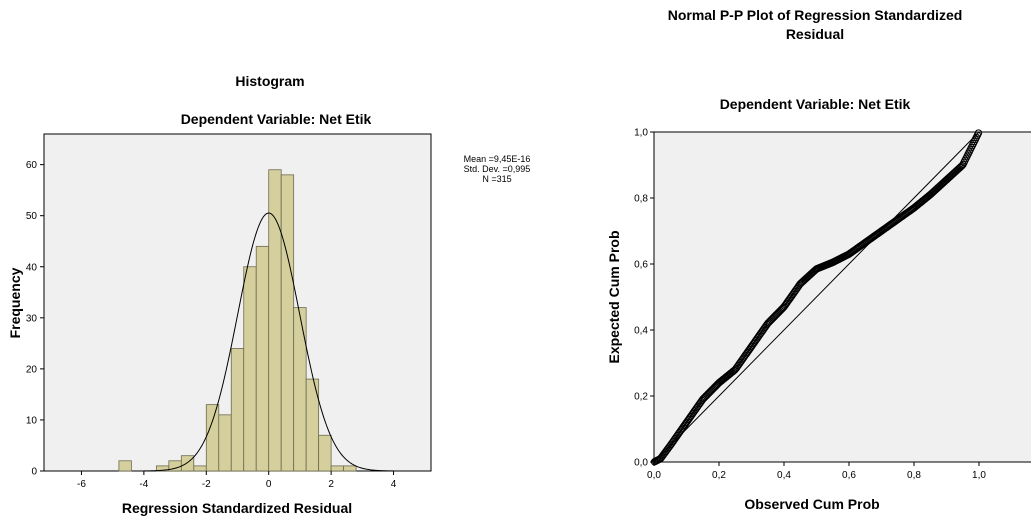  Describe the element at coordinates (32, 165) in the screenshot. I see `histogram-y-tick-label: 60` at that location.